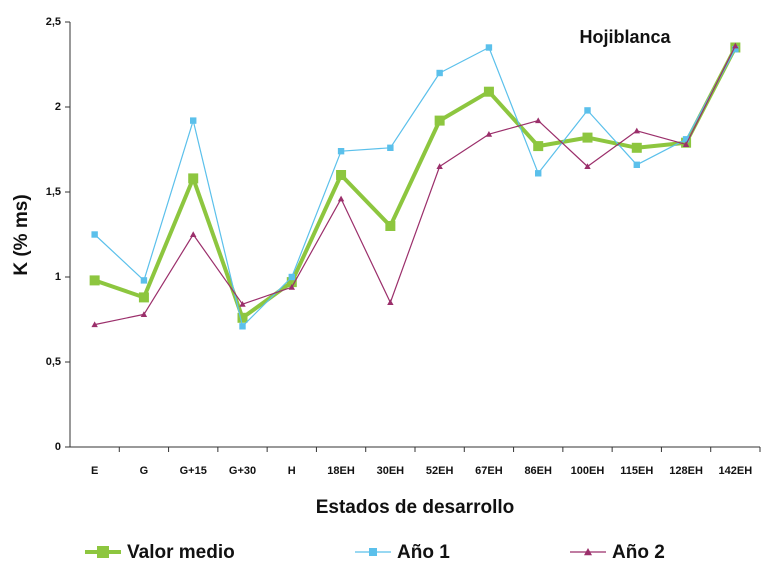 This screenshot has height=570, width=761. What do you see at coordinates (636, 471) in the screenshot?
I see `x-tick-label: 115EH` at bounding box center [636, 471].